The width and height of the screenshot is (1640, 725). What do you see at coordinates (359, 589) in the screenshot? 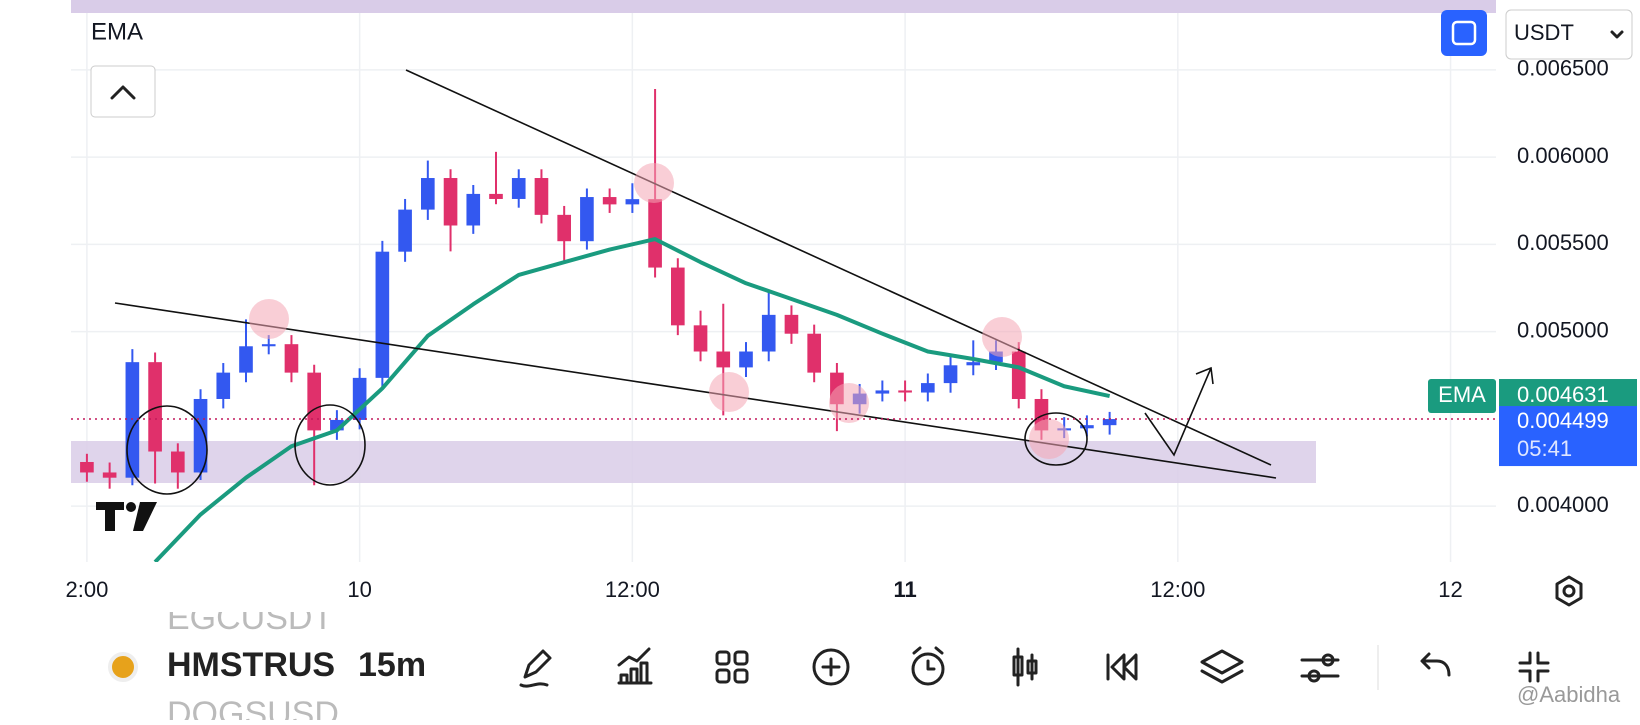
I see `x-tick-label: 10` at bounding box center [359, 589].